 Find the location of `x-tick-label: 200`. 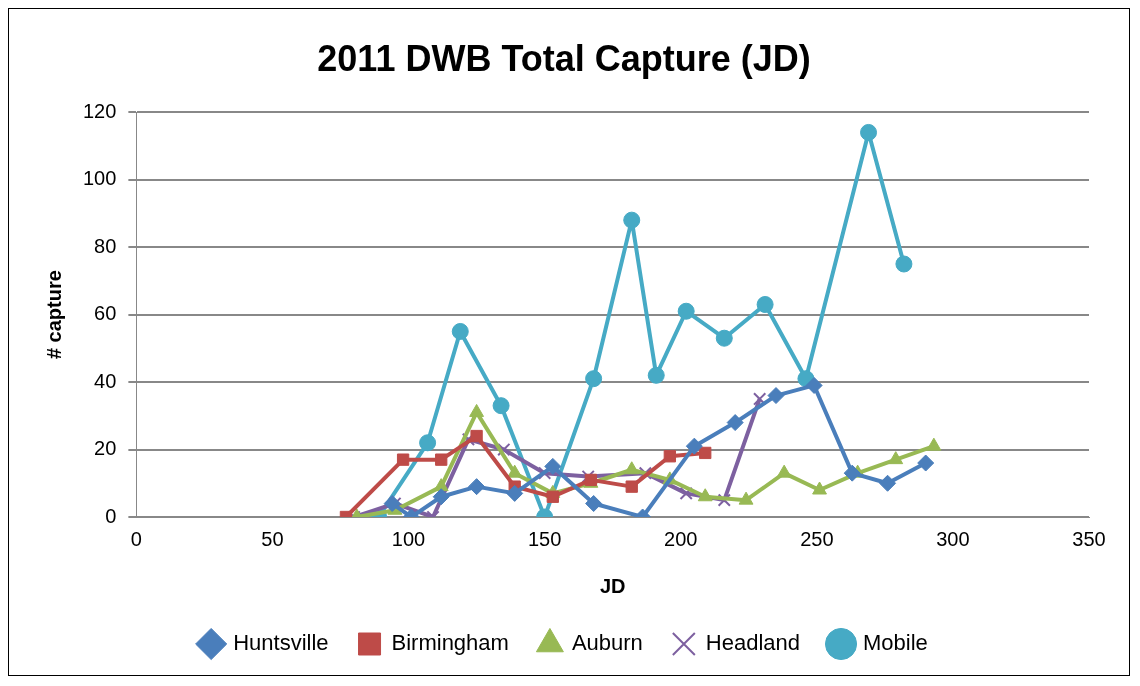

x-tick-label: 200 is located at coordinates (681, 538).